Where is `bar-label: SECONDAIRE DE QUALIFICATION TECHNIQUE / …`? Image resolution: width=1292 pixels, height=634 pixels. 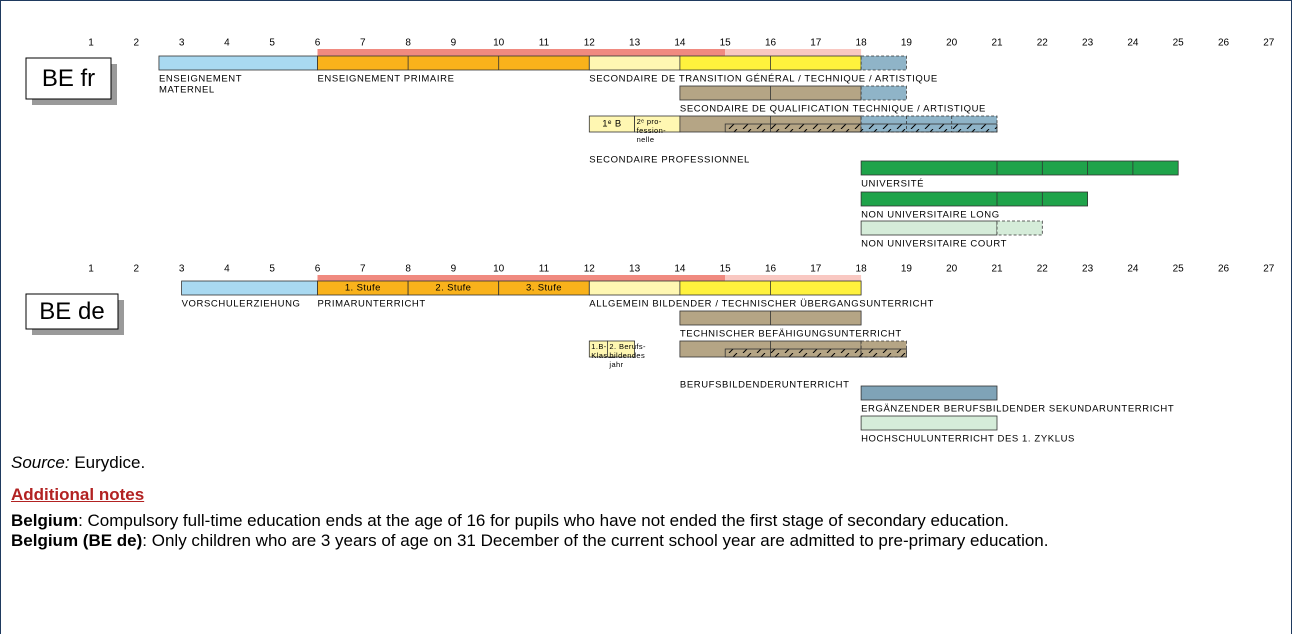
bar-label: SECONDAIRE DE QUALIFICATION TECHNIQUE / … is located at coordinates (833, 109).